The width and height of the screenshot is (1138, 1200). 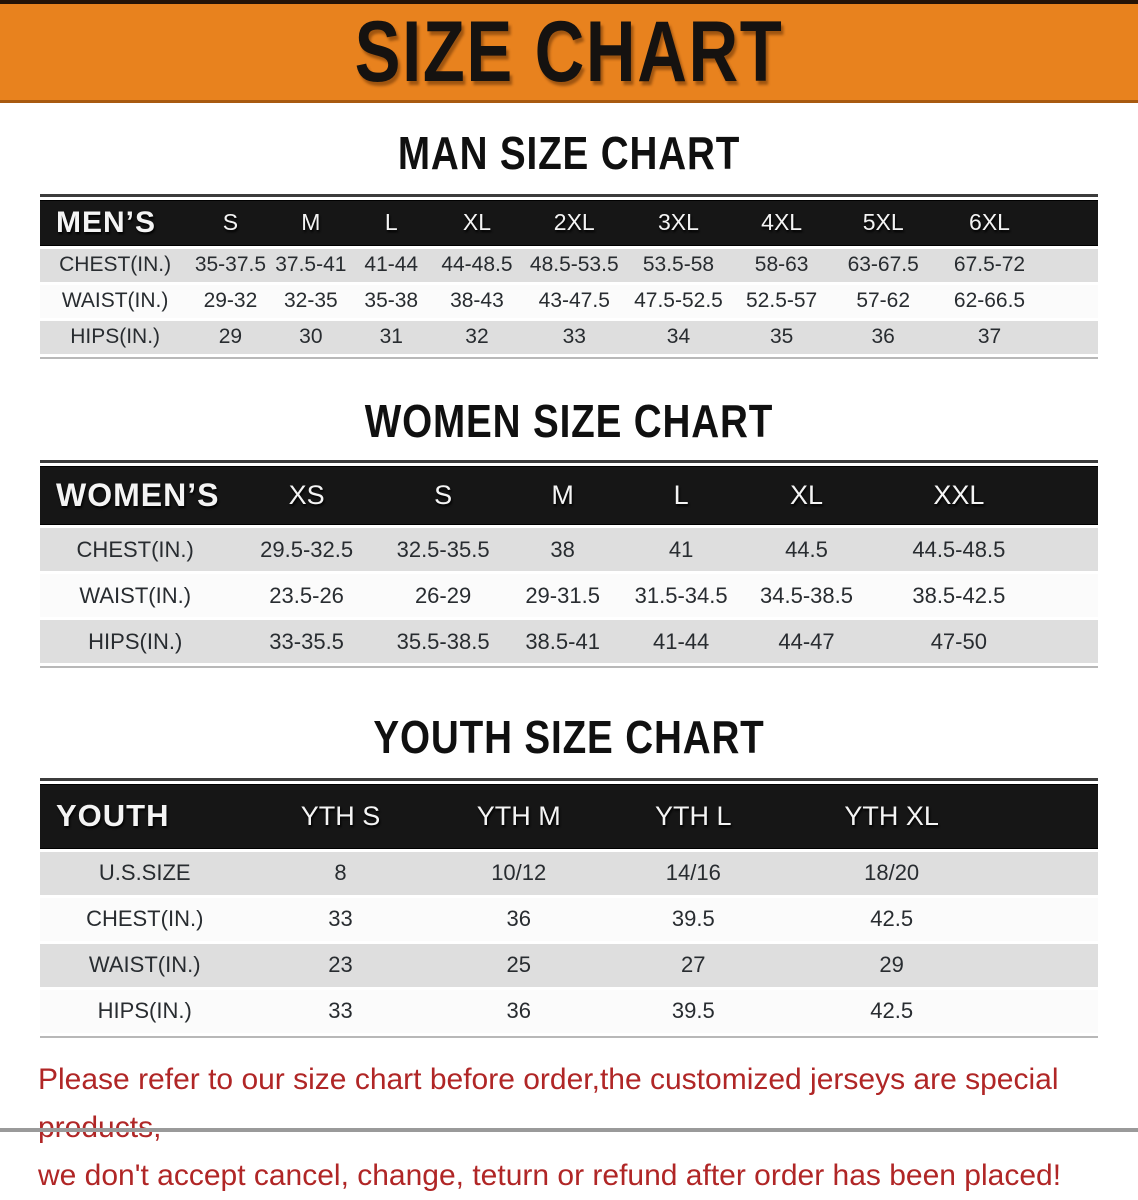 What do you see at coordinates (681, 596) in the screenshot?
I see `size-value: 31.5-34.5` at bounding box center [681, 596].